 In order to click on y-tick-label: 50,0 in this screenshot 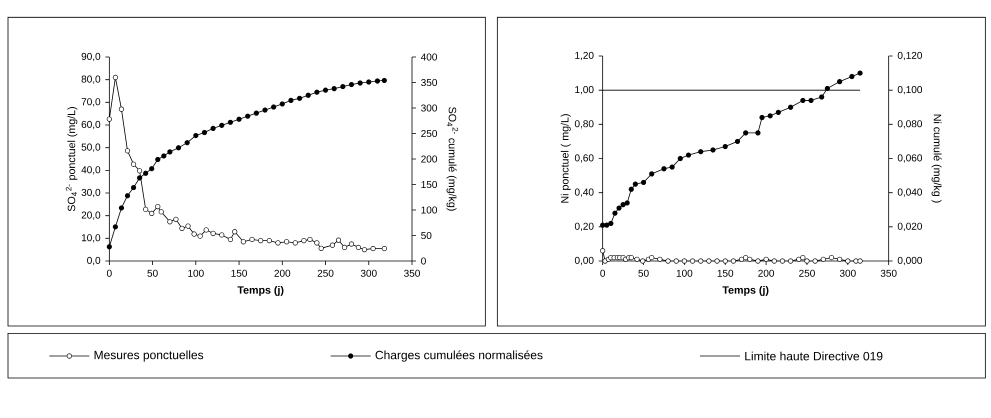, I will do `click(91, 148)`.